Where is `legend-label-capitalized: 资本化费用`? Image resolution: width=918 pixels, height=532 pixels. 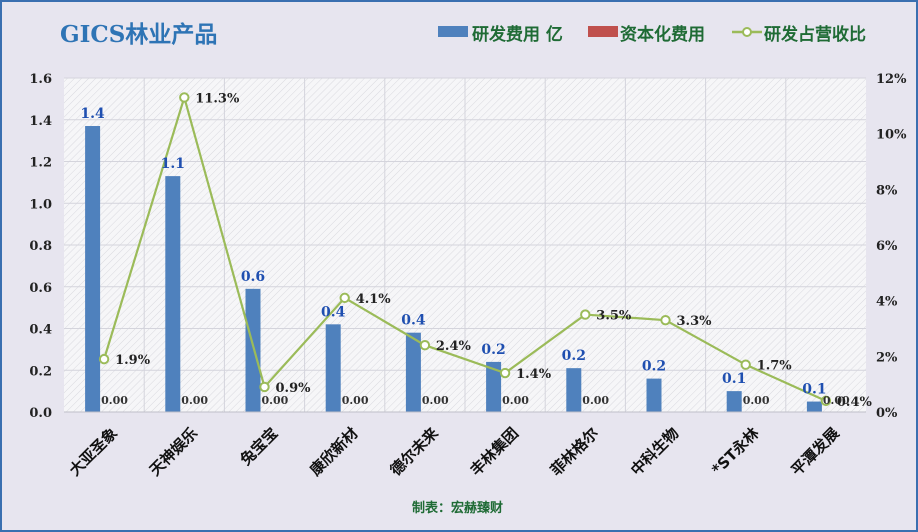 legend-label-capitalized: 资本化费用 is located at coordinates (662, 34).